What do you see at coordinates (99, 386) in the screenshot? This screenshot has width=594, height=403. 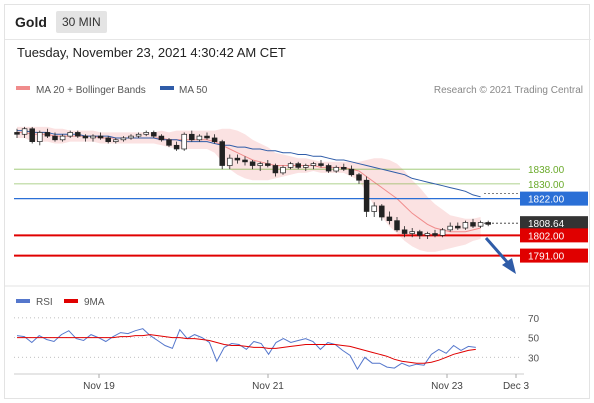 I see `x-tick-label-0: Nov 19` at bounding box center [99, 386].